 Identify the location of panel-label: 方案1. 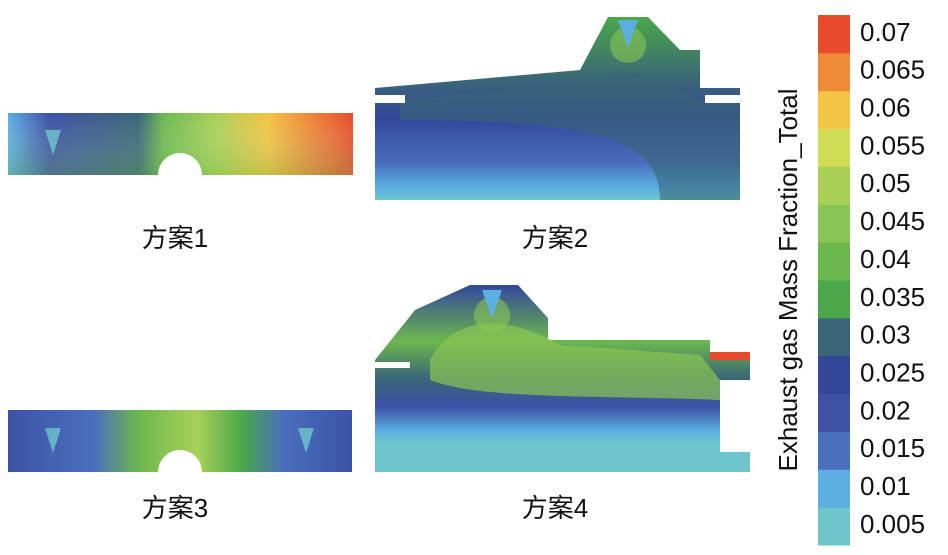
(175, 238).